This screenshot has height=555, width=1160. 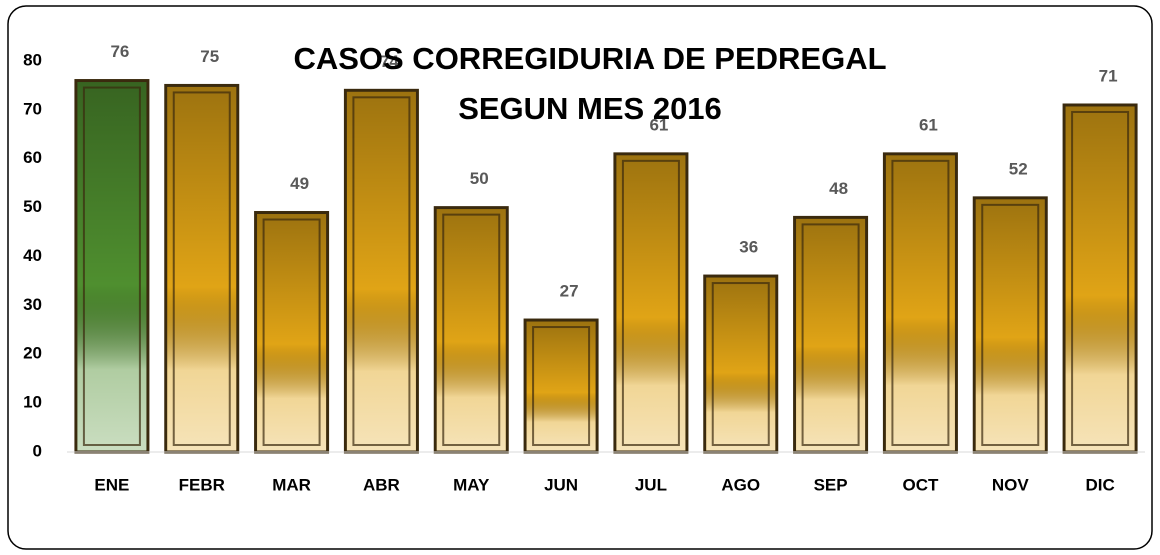 I want to click on y-tick-label: 50, so click(x=32, y=206).